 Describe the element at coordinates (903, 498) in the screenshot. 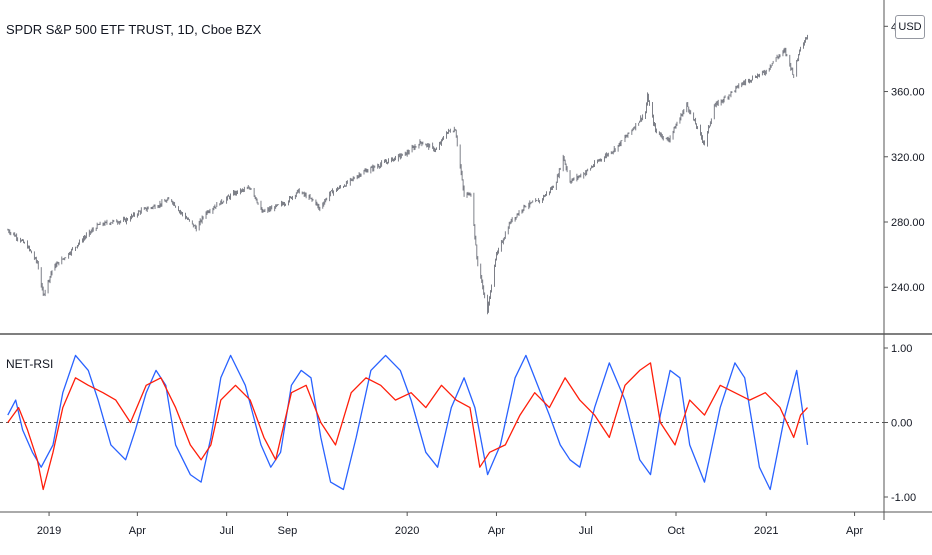

I see `osc-tick-label: -1.00` at that location.